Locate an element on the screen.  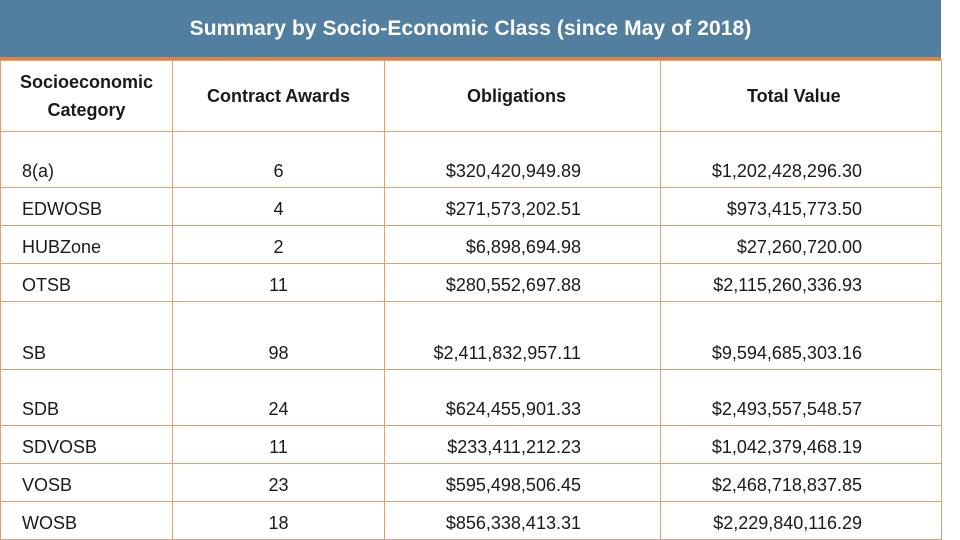
cell-total: $9,594,685,303.16 is located at coordinates (801, 335).